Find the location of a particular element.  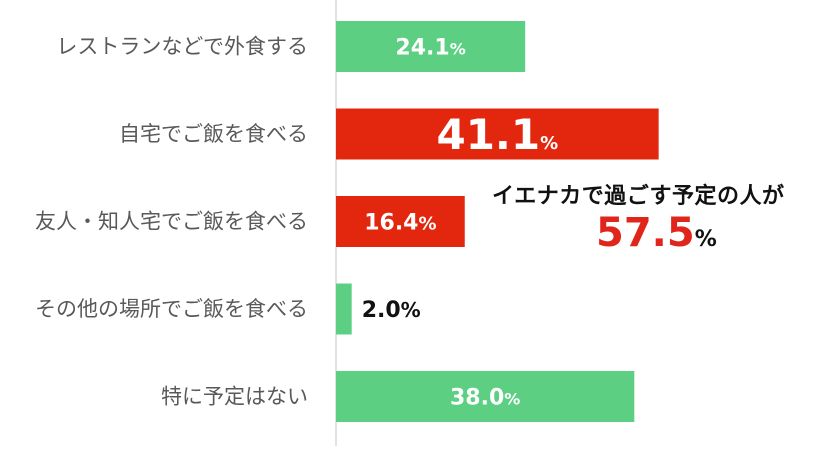

category-label: その他の場所でご飯を食べる is located at coordinates (171, 309).